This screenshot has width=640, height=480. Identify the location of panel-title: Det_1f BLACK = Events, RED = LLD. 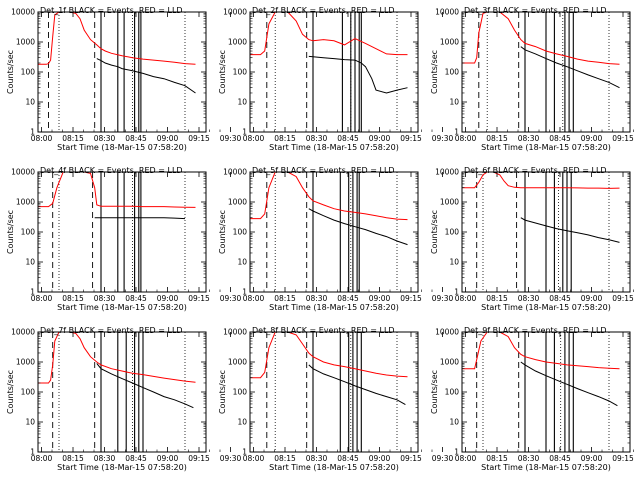
(111, 10).